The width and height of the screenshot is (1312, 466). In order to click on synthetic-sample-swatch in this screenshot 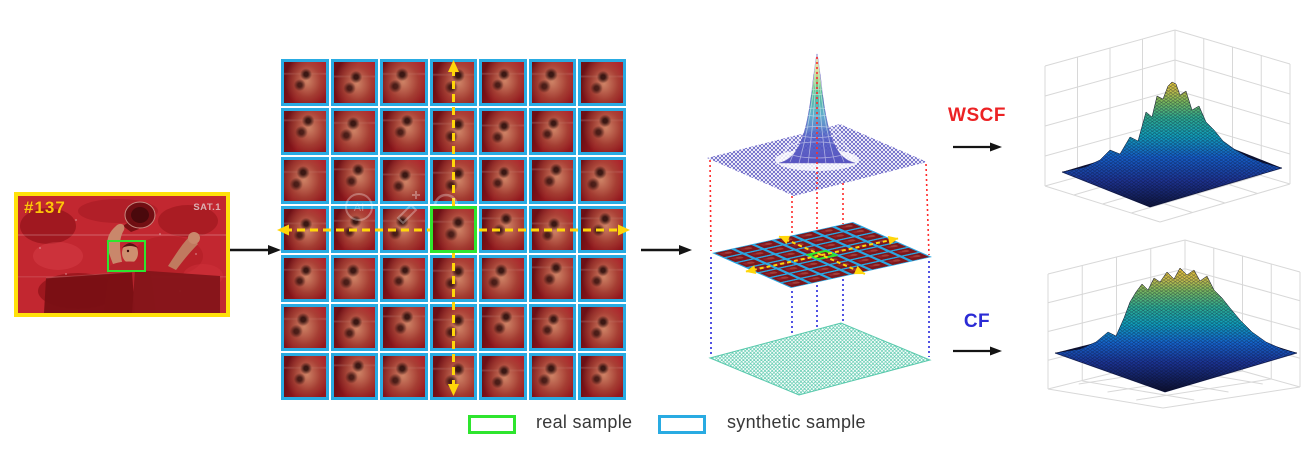, I will do `click(682, 424)`.